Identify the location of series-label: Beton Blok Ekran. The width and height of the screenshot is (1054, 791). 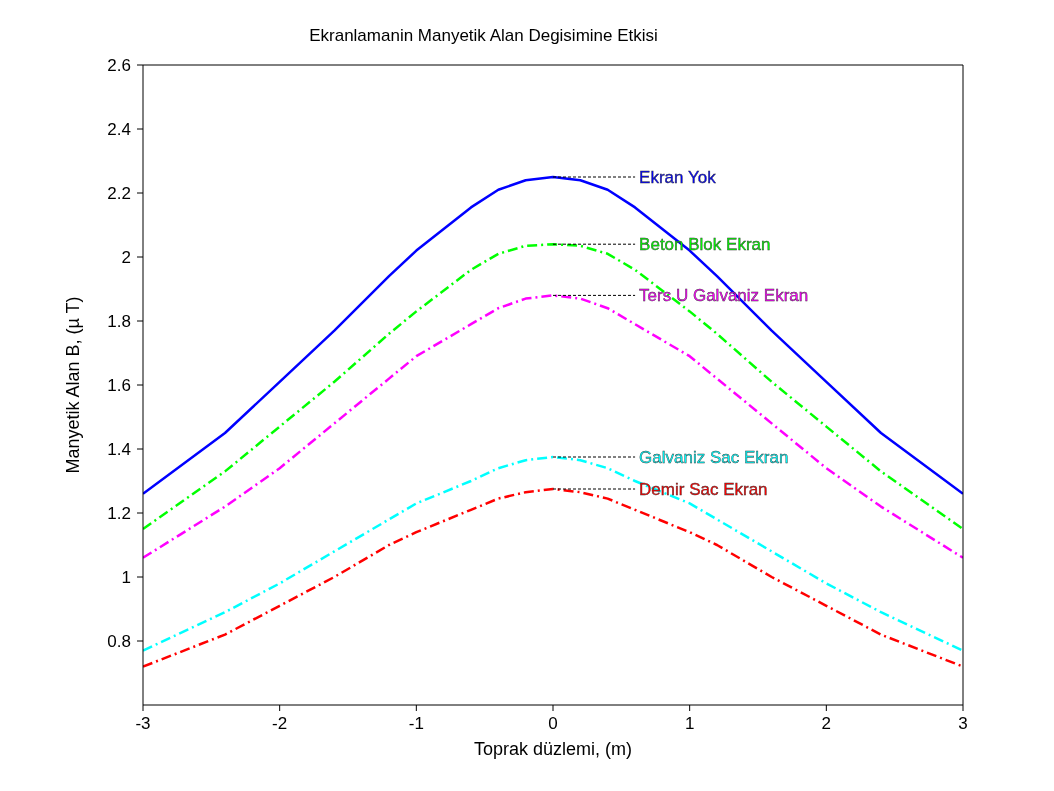
(705, 245).